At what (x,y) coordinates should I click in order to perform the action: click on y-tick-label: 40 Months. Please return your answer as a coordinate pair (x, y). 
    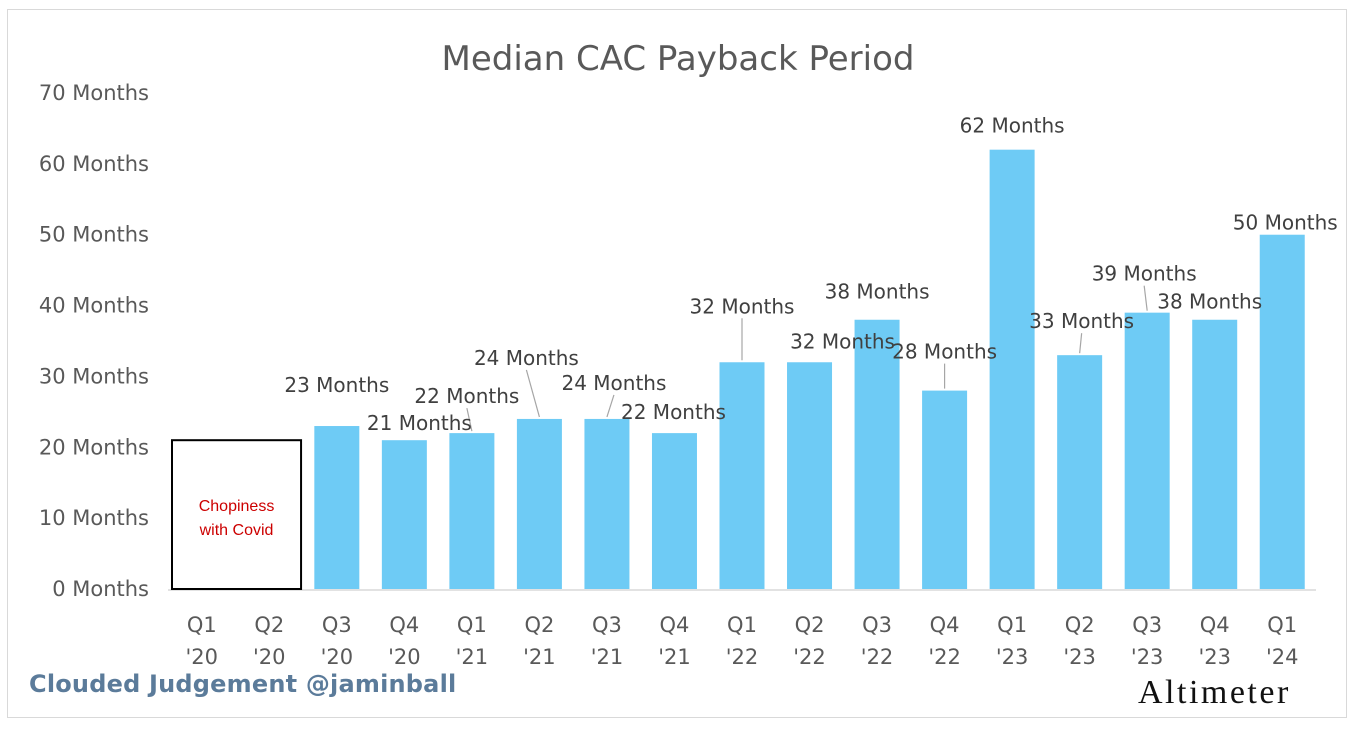
    Looking at the image, I should click on (94, 306).